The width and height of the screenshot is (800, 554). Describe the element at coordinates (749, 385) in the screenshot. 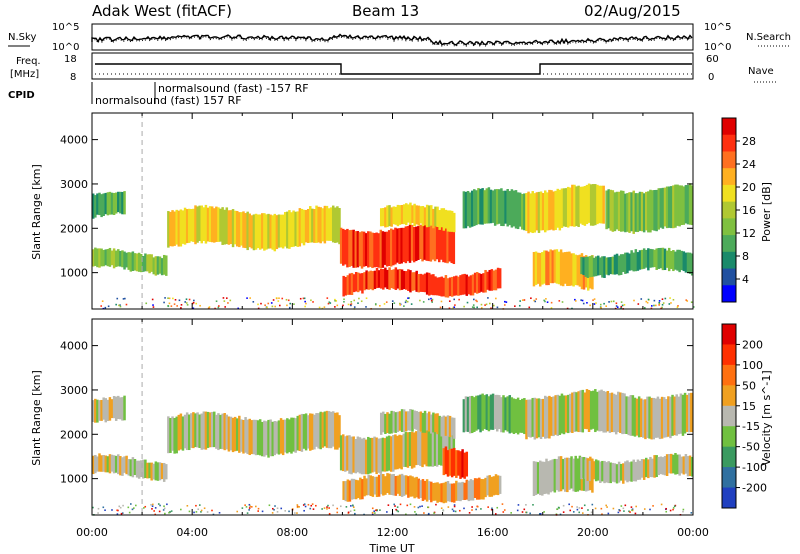

I see `colorbar-tick-label: 50` at that location.